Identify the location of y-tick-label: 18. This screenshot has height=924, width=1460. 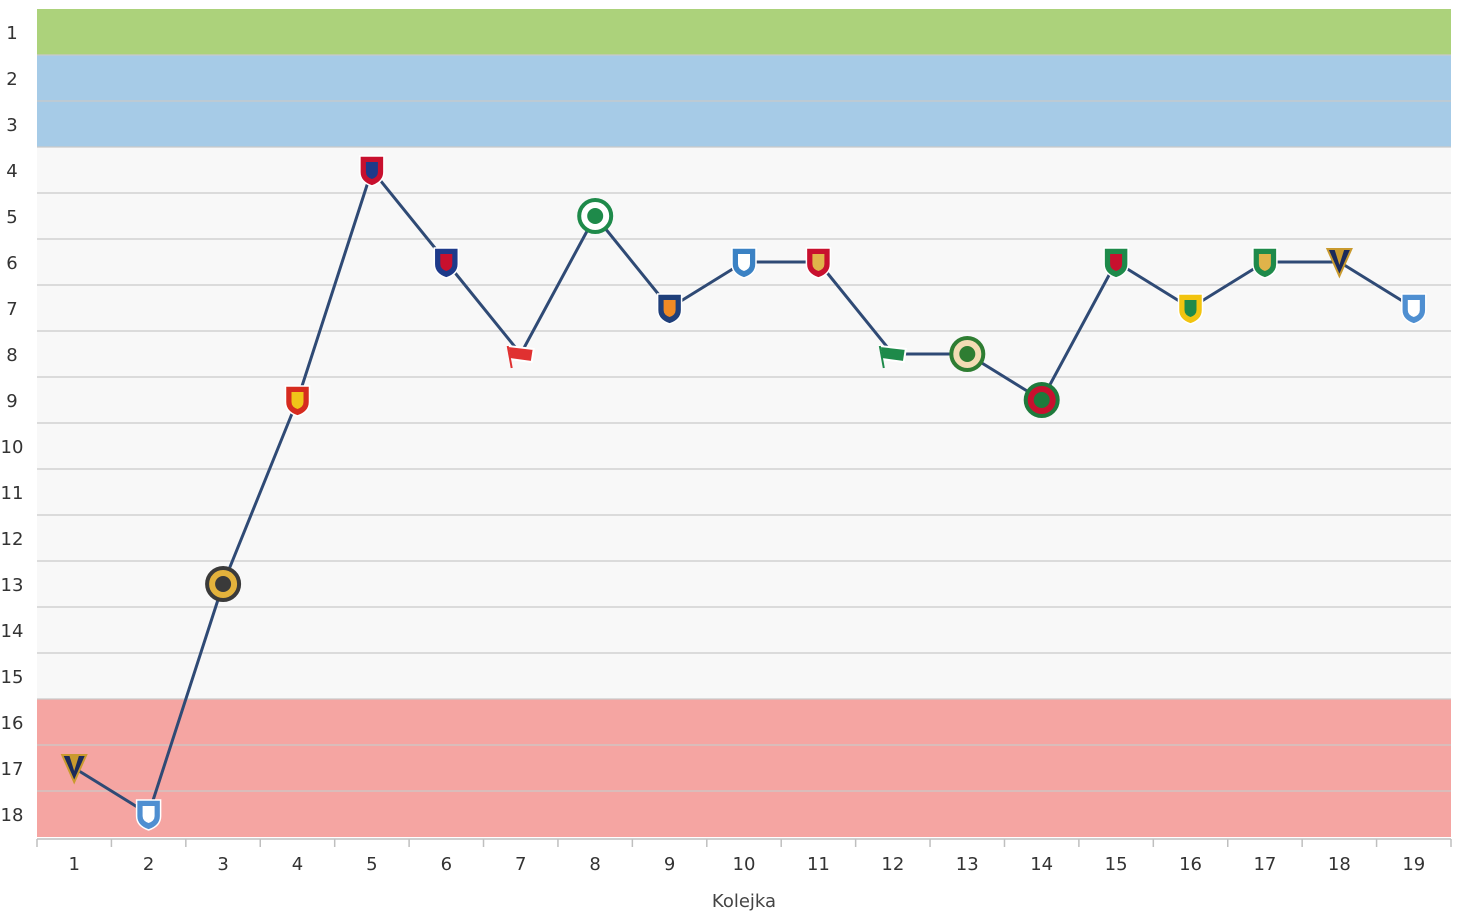
(12, 815).